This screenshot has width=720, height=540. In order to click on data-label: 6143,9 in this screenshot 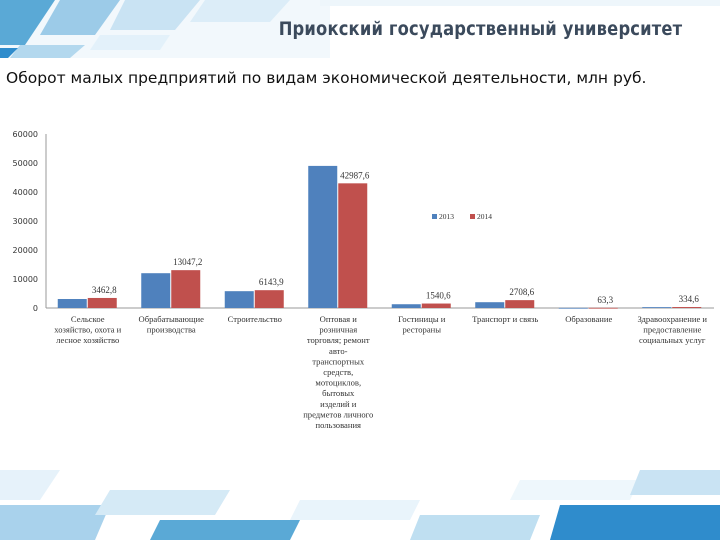, I will do `click(271, 282)`.